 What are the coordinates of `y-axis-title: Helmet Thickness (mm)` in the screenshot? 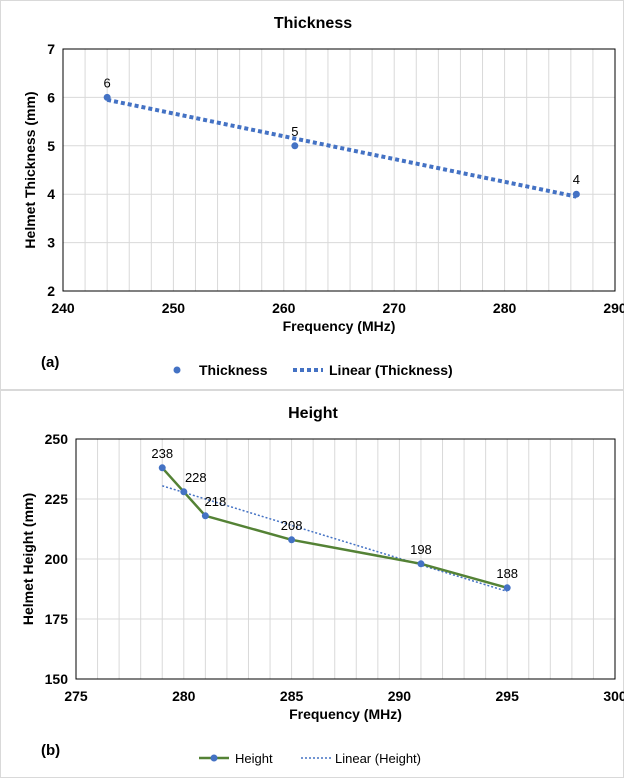 It's located at (30, 169).